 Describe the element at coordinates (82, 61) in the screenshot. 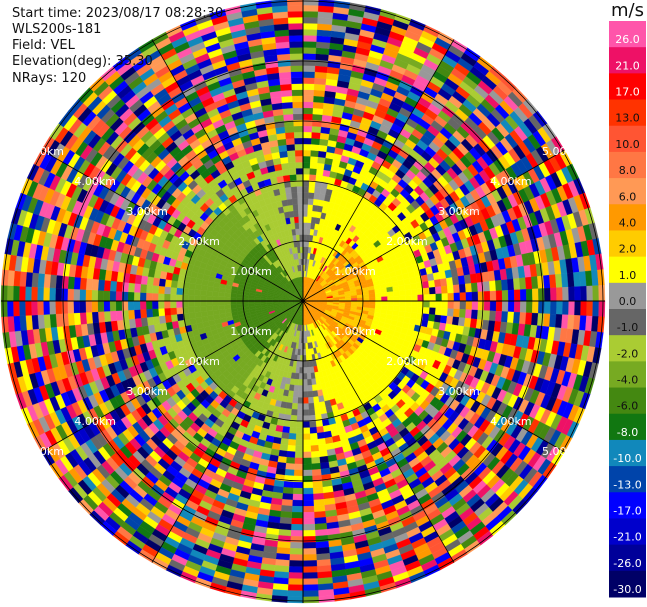

I see `elevation-label: Elevation(deg): 35.30` at that location.